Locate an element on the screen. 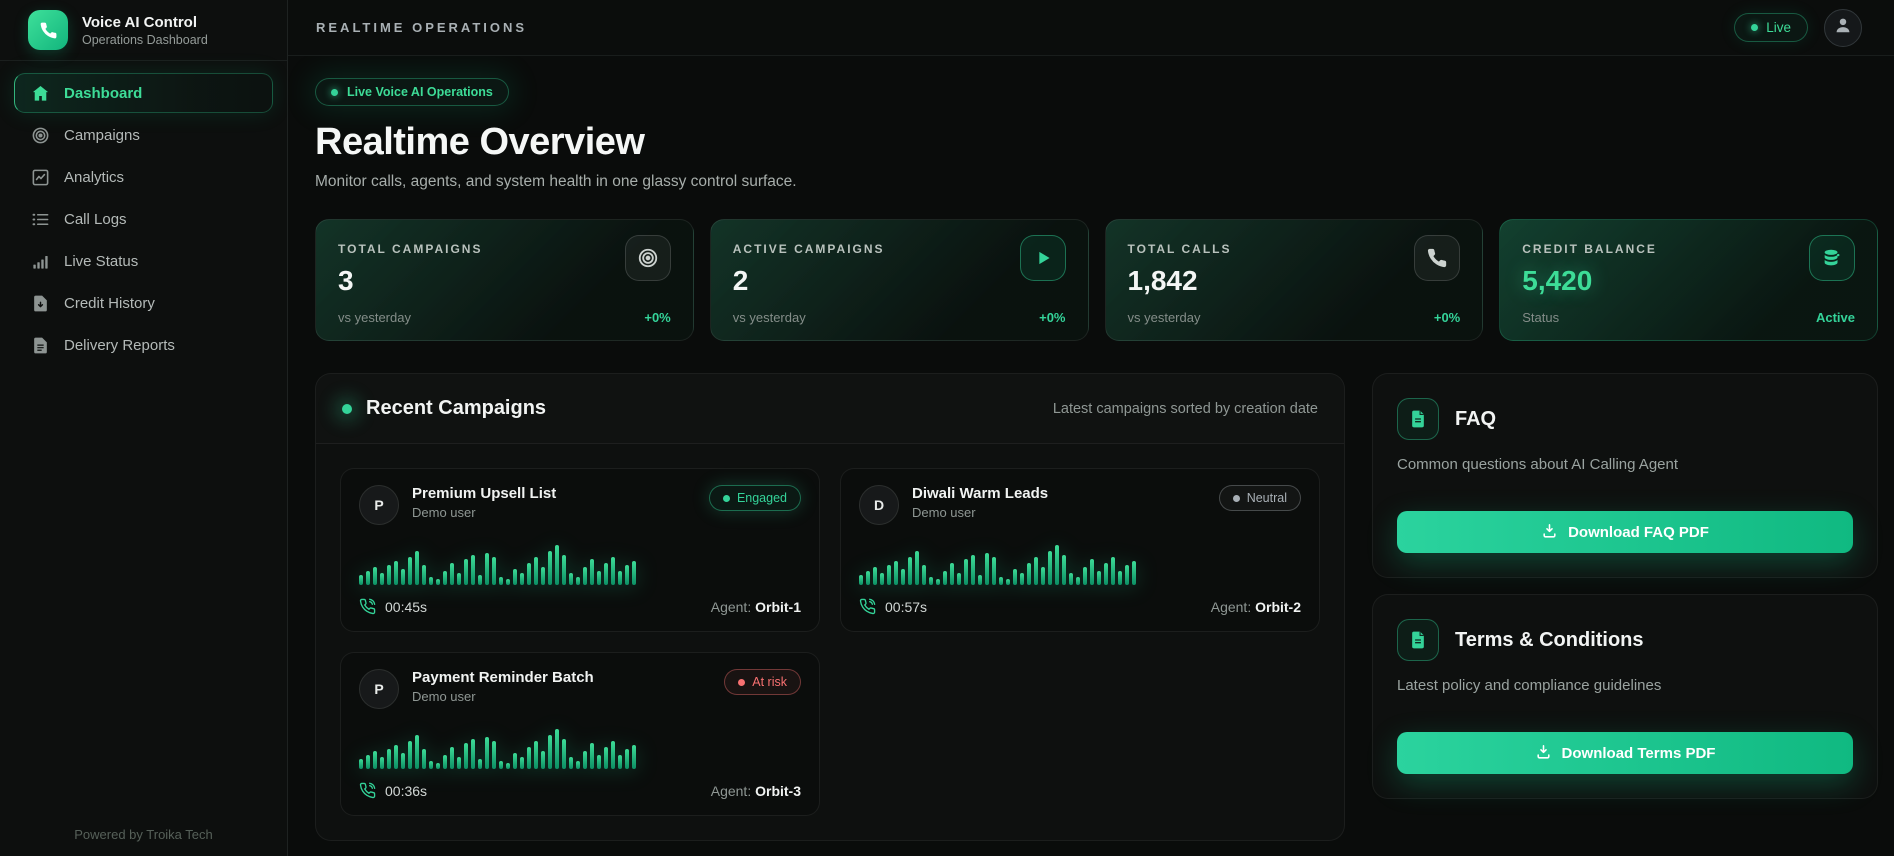 The image size is (1894, 856). stat-footer-value: Active is located at coordinates (1835, 317).